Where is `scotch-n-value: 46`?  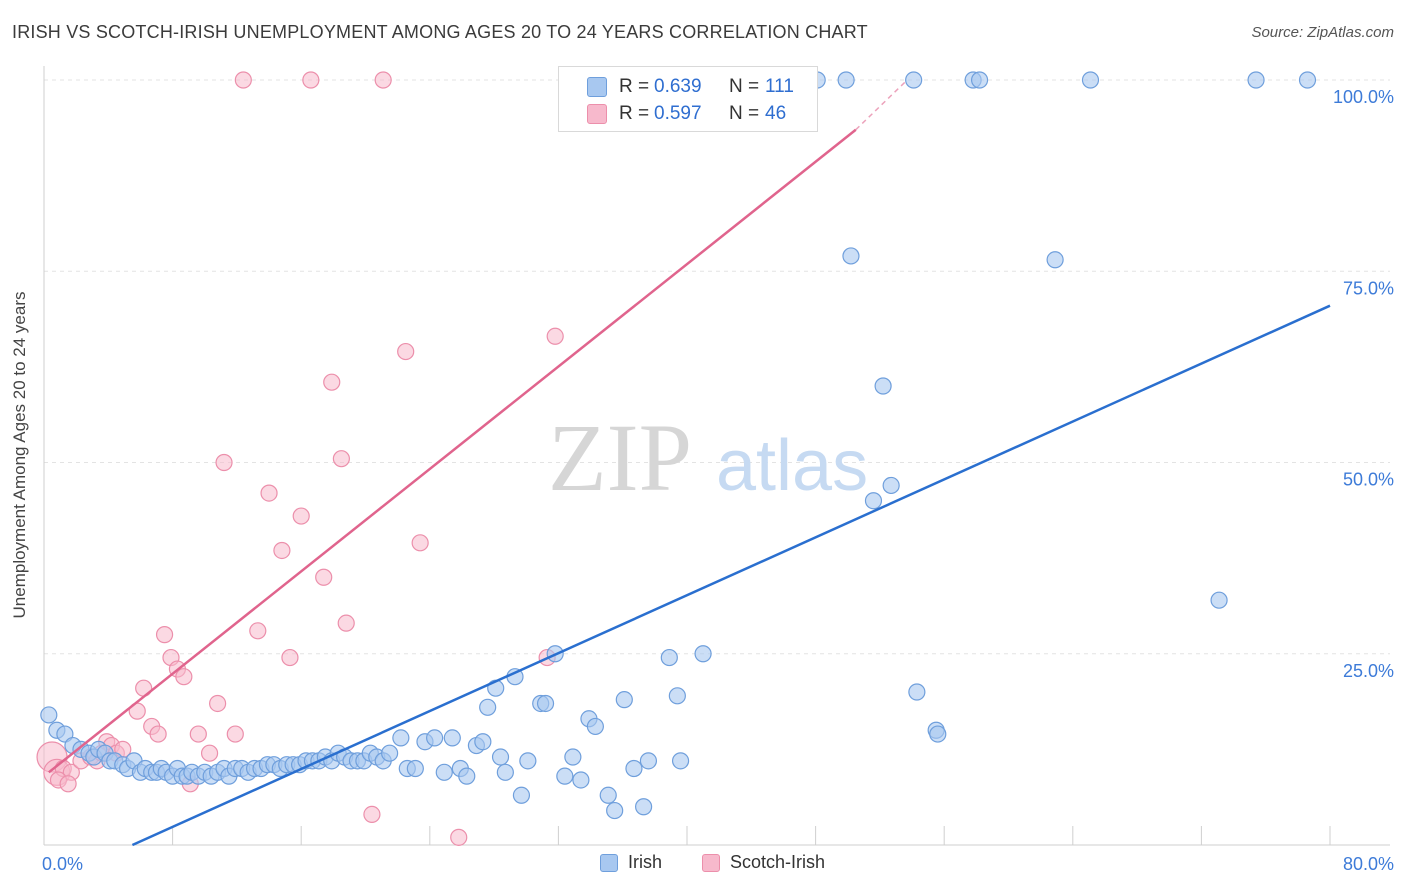 scotch-n-value: 46 is located at coordinates (776, 113).